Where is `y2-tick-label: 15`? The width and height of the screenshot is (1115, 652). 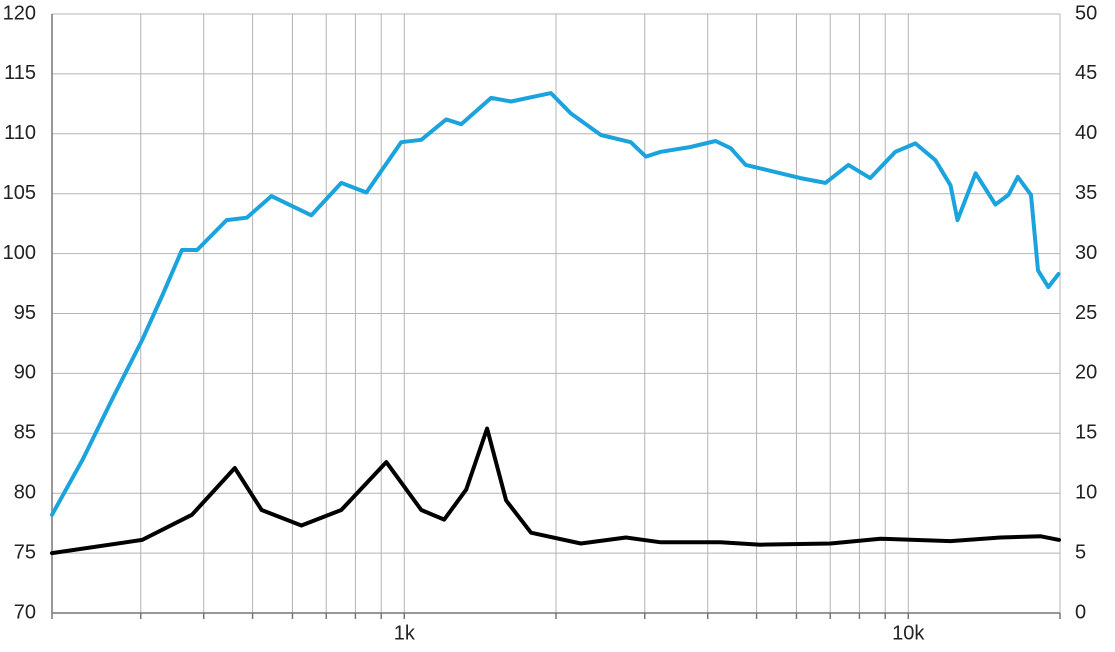
y2-tick-label: 15 is located at coordinates (1086, 433).